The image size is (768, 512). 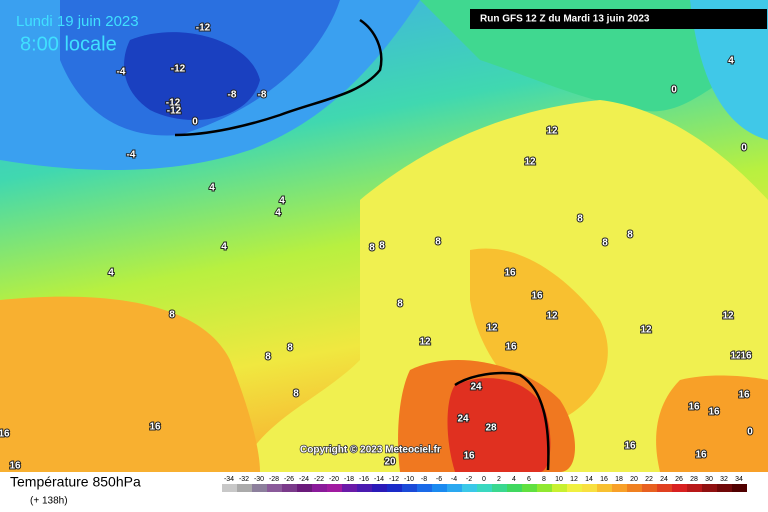 I want to click on contour-label: -12, so click(x=178, y=69).